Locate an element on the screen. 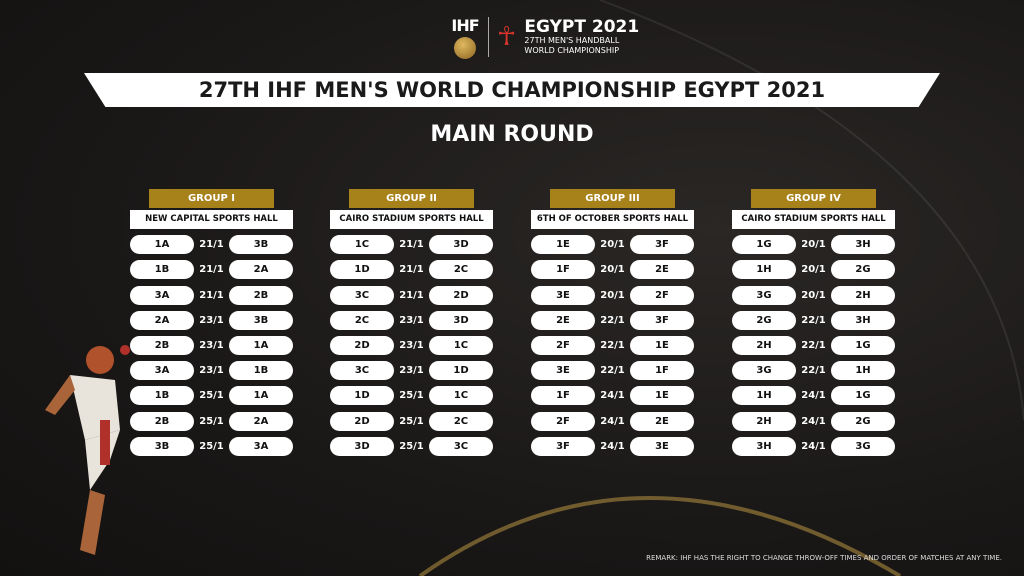  home-team: 2A is located at coordinates (162, 320).